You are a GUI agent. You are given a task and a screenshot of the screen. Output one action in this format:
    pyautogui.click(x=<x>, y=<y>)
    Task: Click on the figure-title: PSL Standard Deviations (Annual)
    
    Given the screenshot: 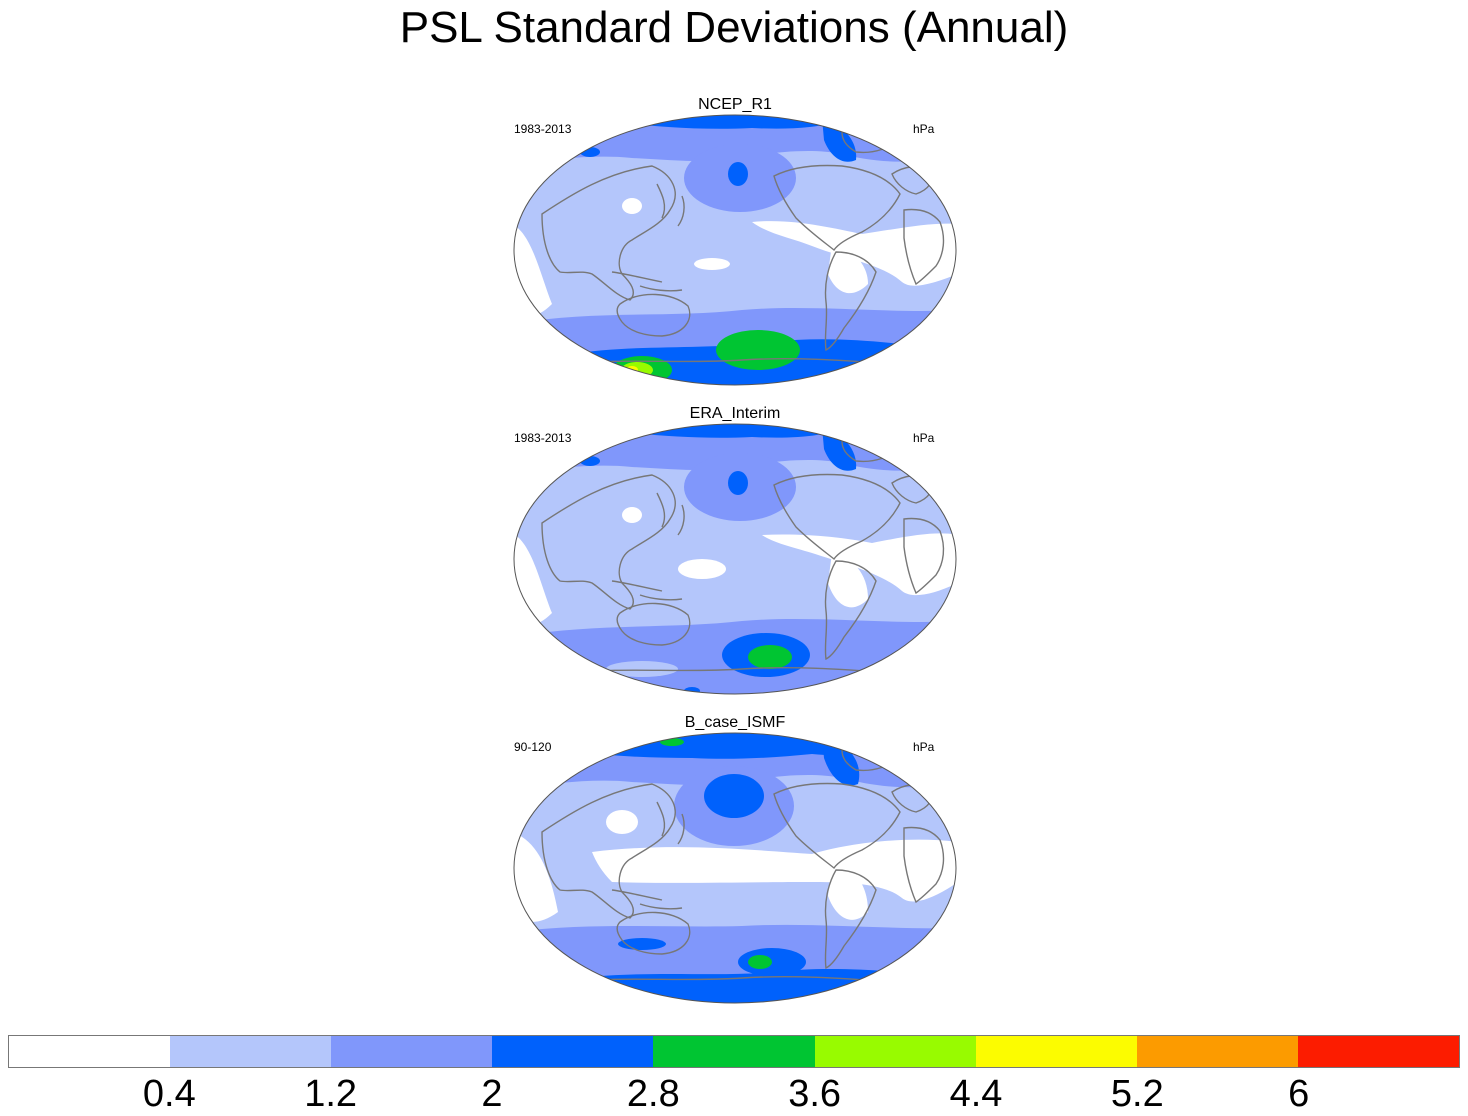 What is the action you would take?
    pyautogui.click(x=734, y=27)
    